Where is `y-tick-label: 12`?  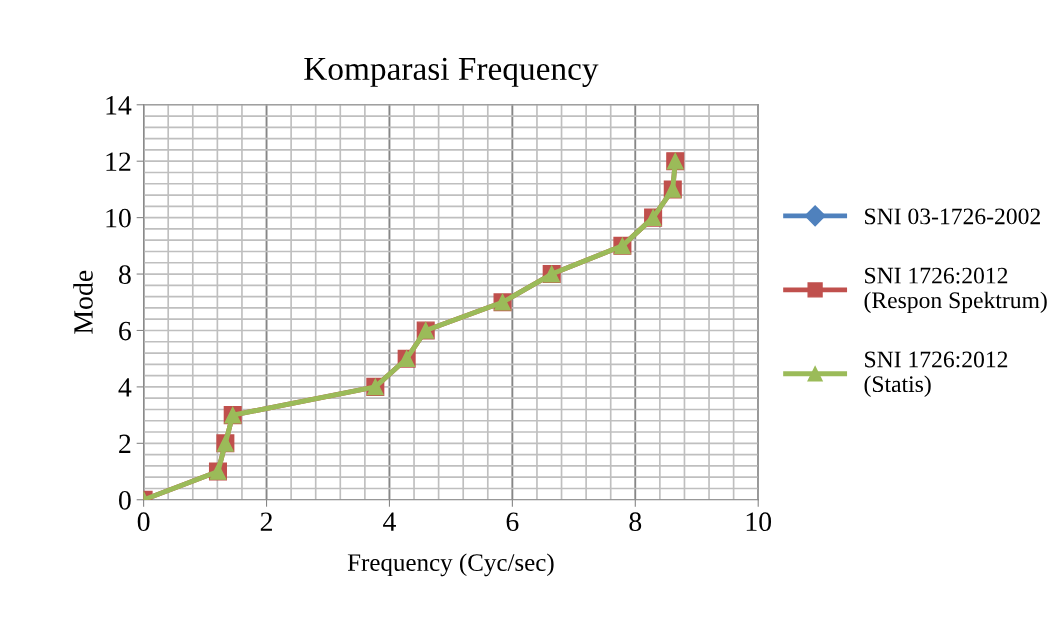
y-tick-label: 12 is located at coordinates (118, 161).